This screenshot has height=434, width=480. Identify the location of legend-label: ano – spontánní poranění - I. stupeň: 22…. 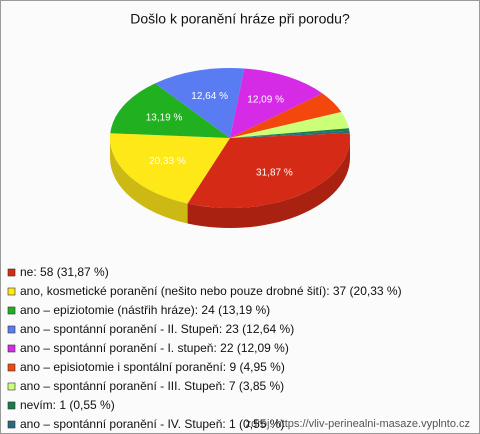
(154, 348).